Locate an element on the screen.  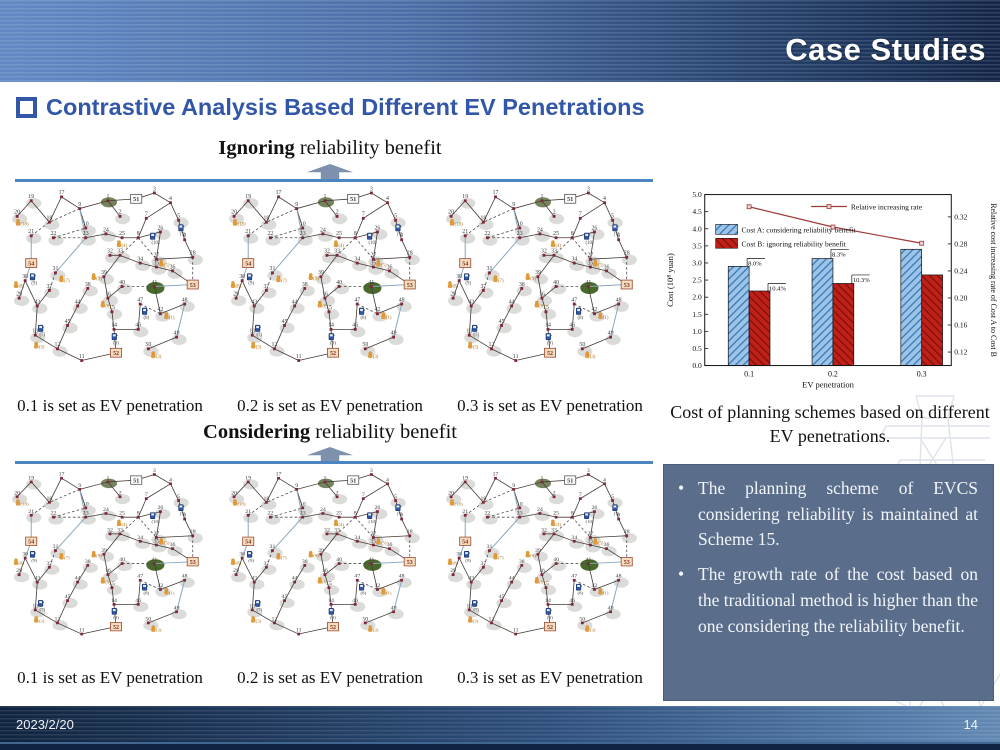
svg-text: 53 is located at coordinates (627, 563).